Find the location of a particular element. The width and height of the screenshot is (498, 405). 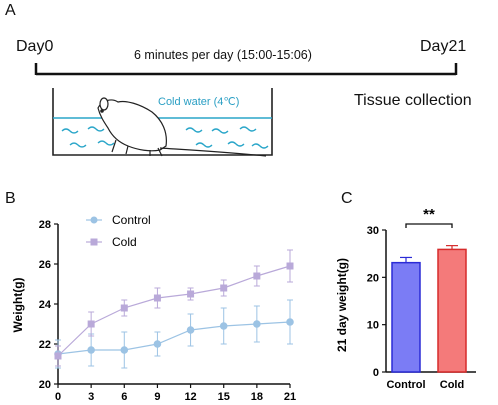

line-legend: Control Cold is located at coordinates (118, 231).